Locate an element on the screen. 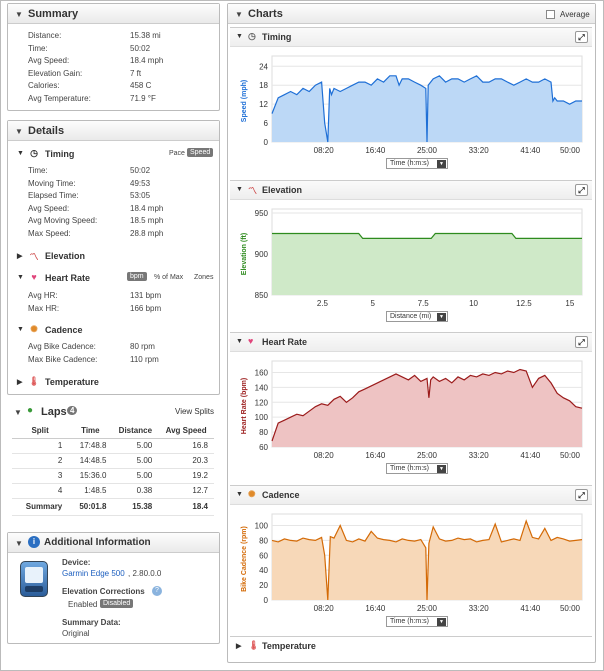  y-tick-label: 850 is located at coordinates (262, 295).